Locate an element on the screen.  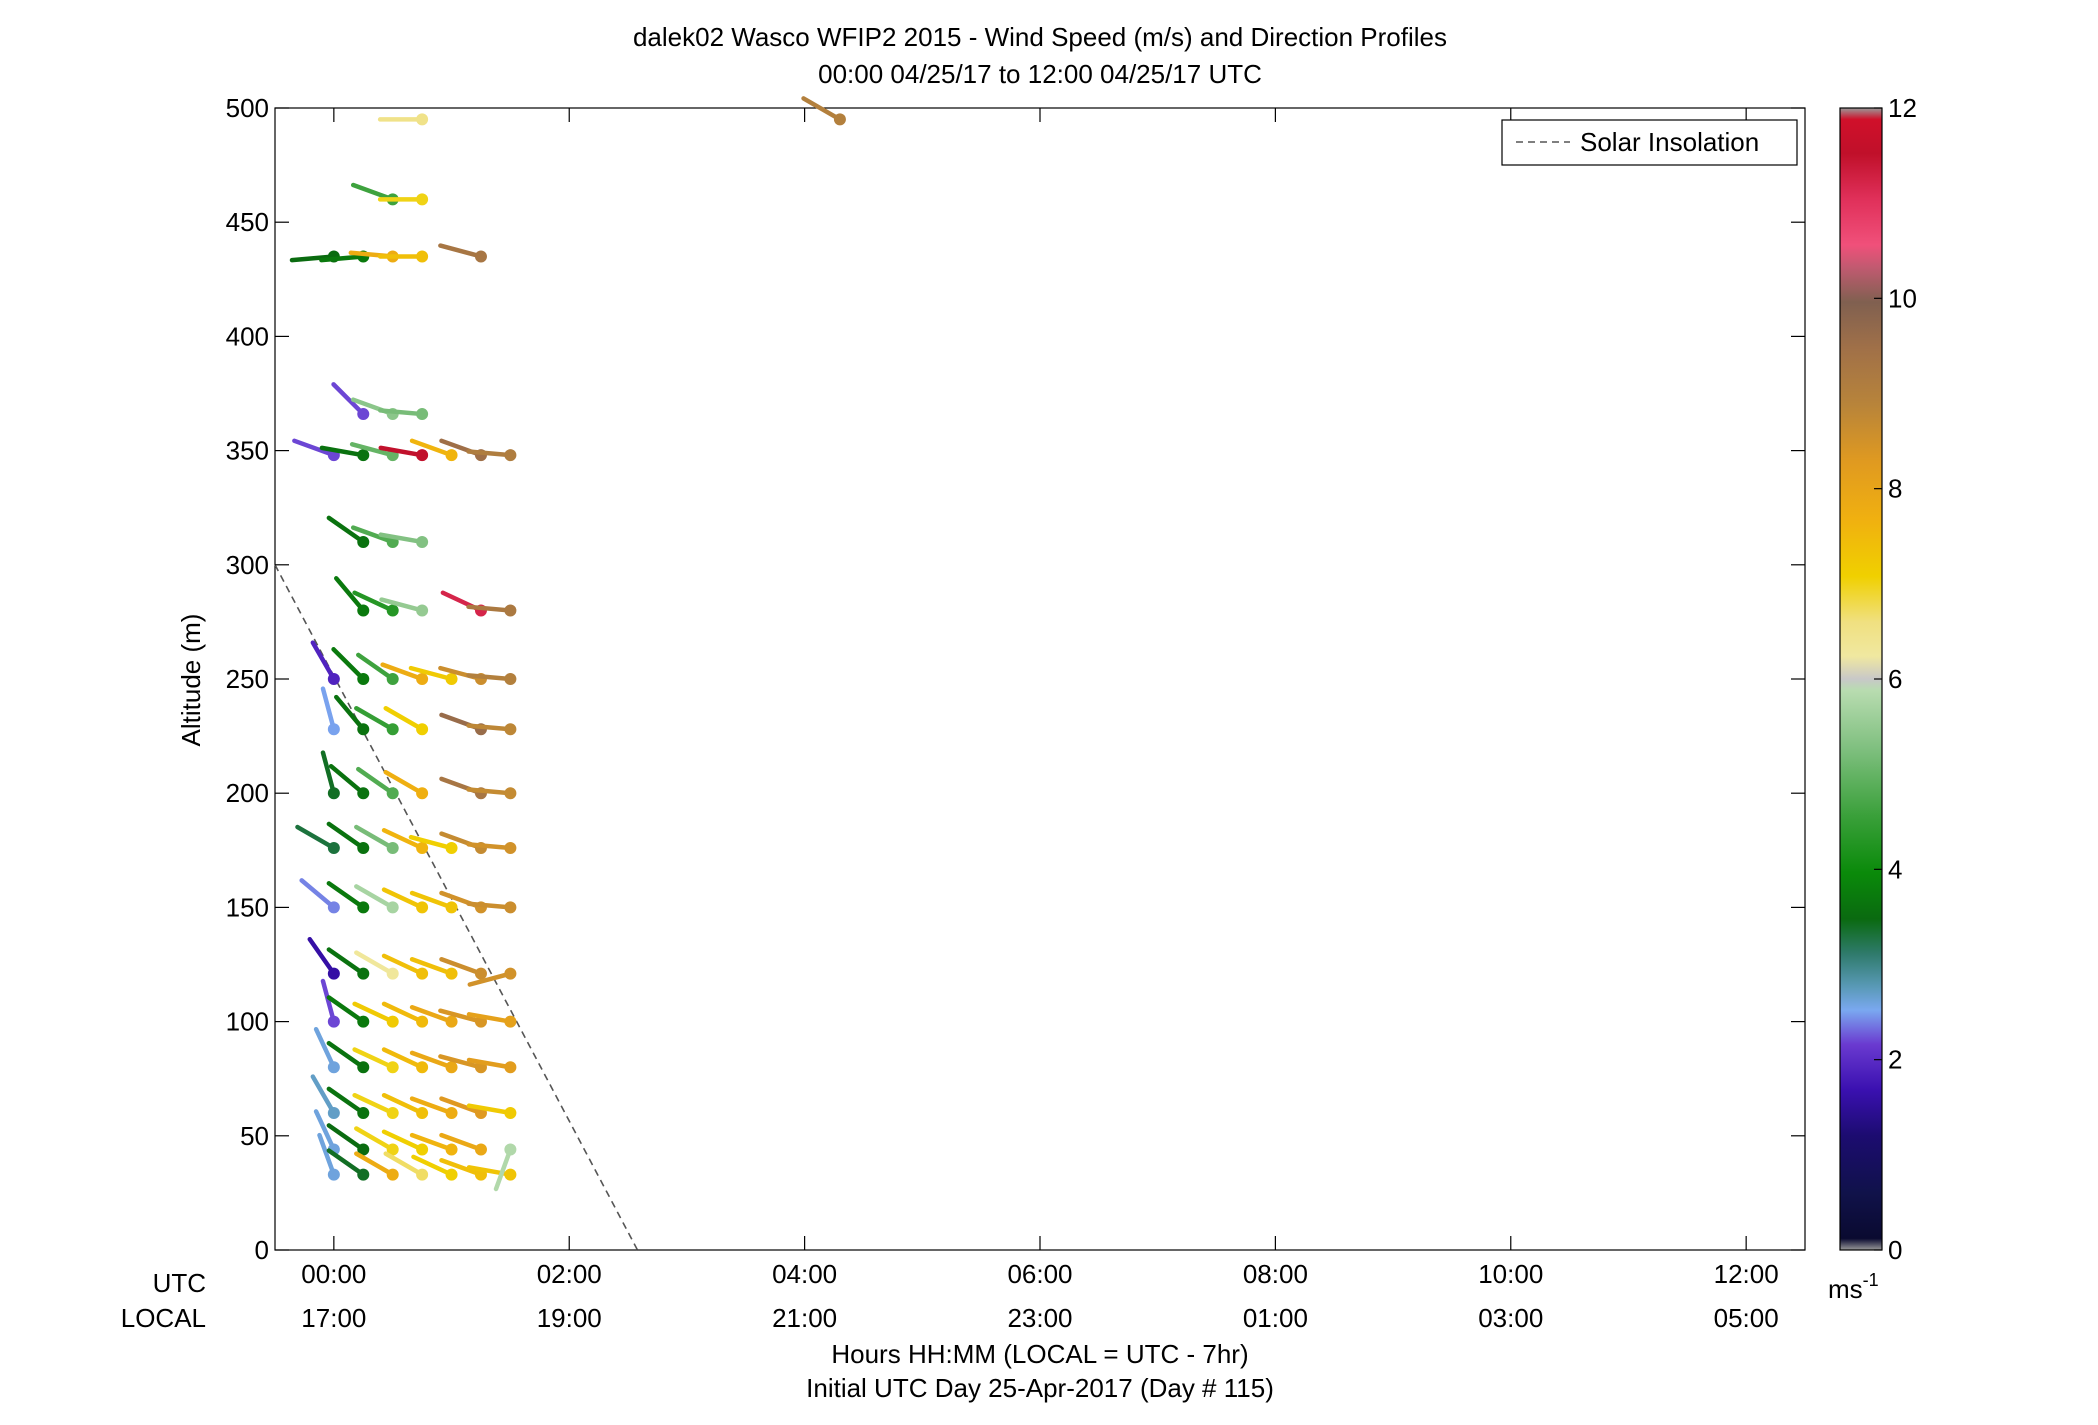
legend-box is located at coordinates (1649, 142).